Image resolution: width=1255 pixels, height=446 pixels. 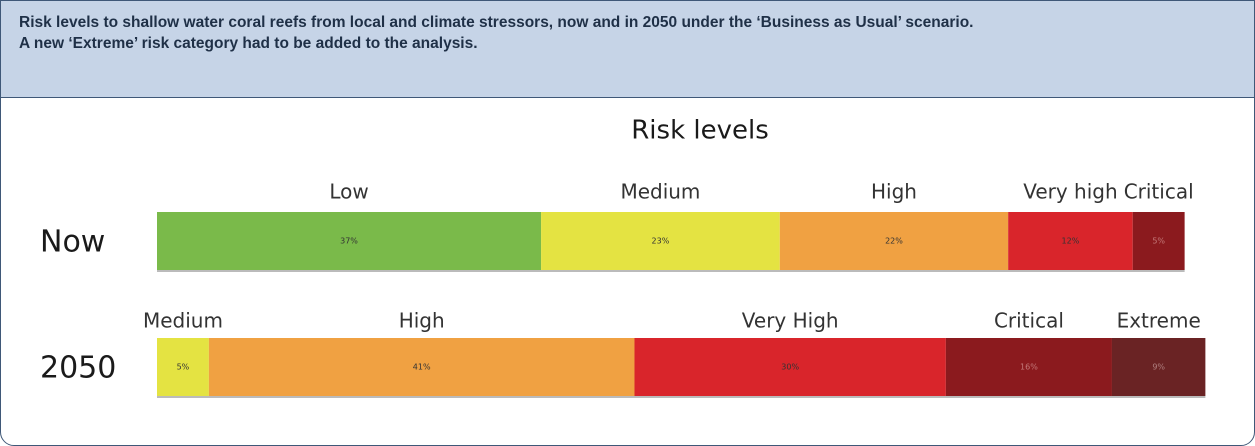 I want to click on value-label: 41%, so click(x=422, y=367).